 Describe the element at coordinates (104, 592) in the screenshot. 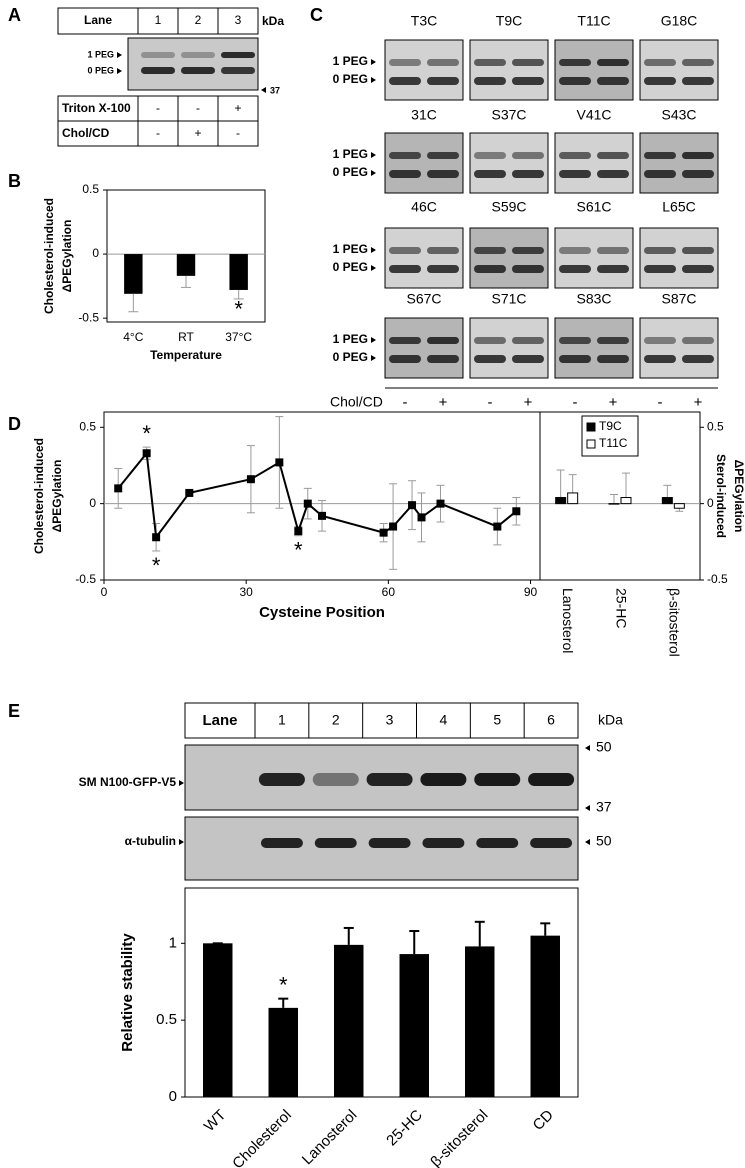

I see `x-tick-label: 0` at that location.